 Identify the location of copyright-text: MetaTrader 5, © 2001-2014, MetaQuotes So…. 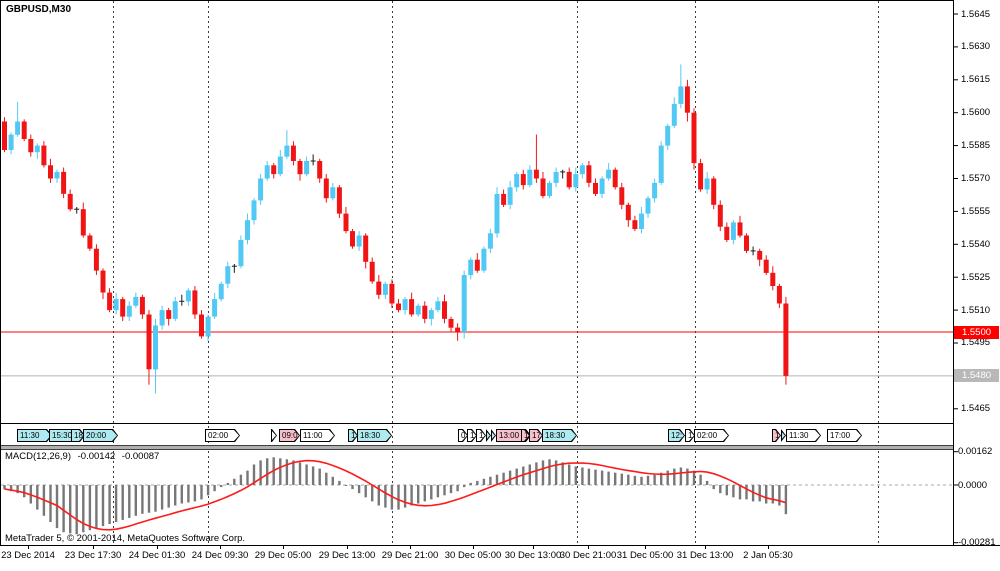
(125, 538).